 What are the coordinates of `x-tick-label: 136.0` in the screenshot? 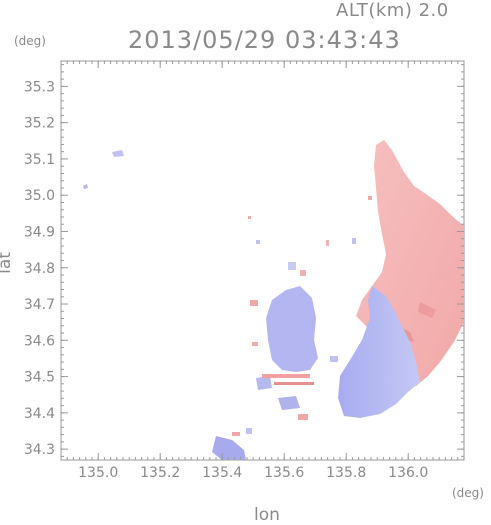 It's located at (408, 473).